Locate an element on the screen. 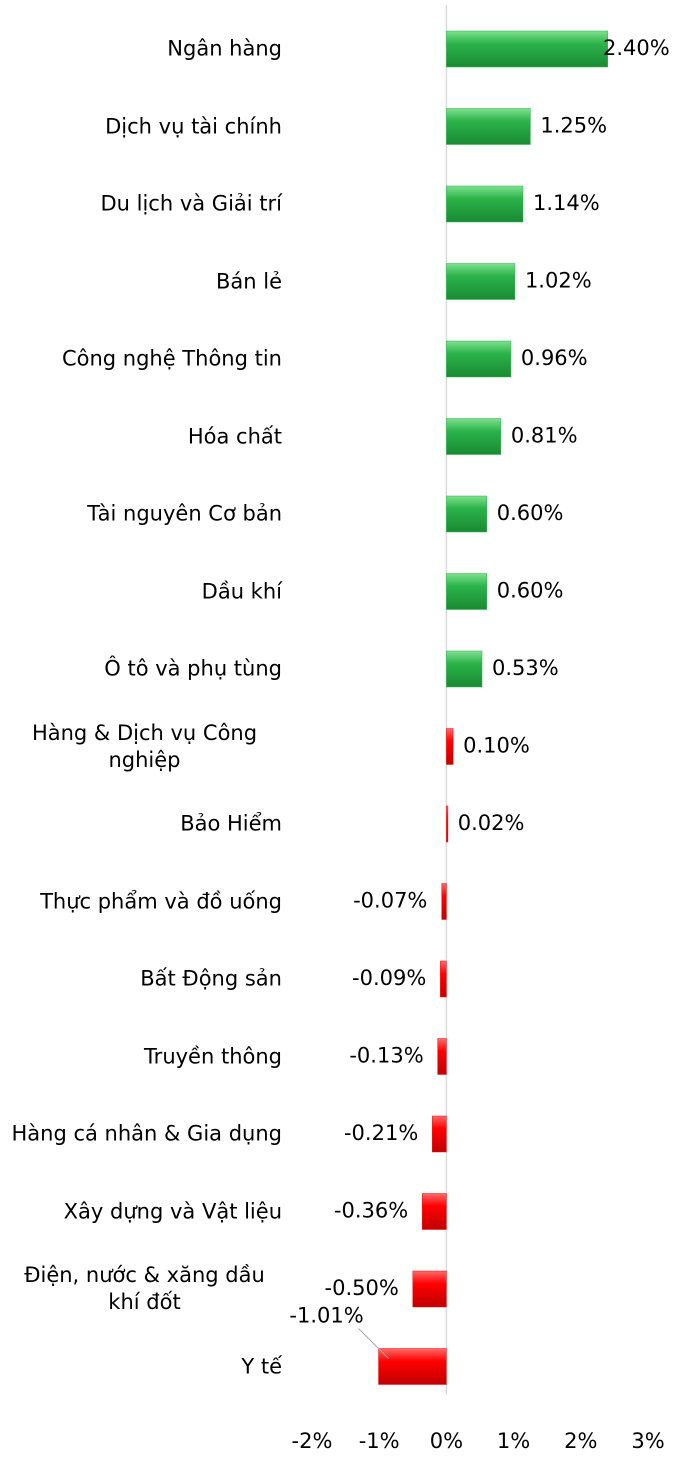 The width and height of the screenshot is (681, 1475). x-tick-label: 2% is located at coordinates (580, 1441).